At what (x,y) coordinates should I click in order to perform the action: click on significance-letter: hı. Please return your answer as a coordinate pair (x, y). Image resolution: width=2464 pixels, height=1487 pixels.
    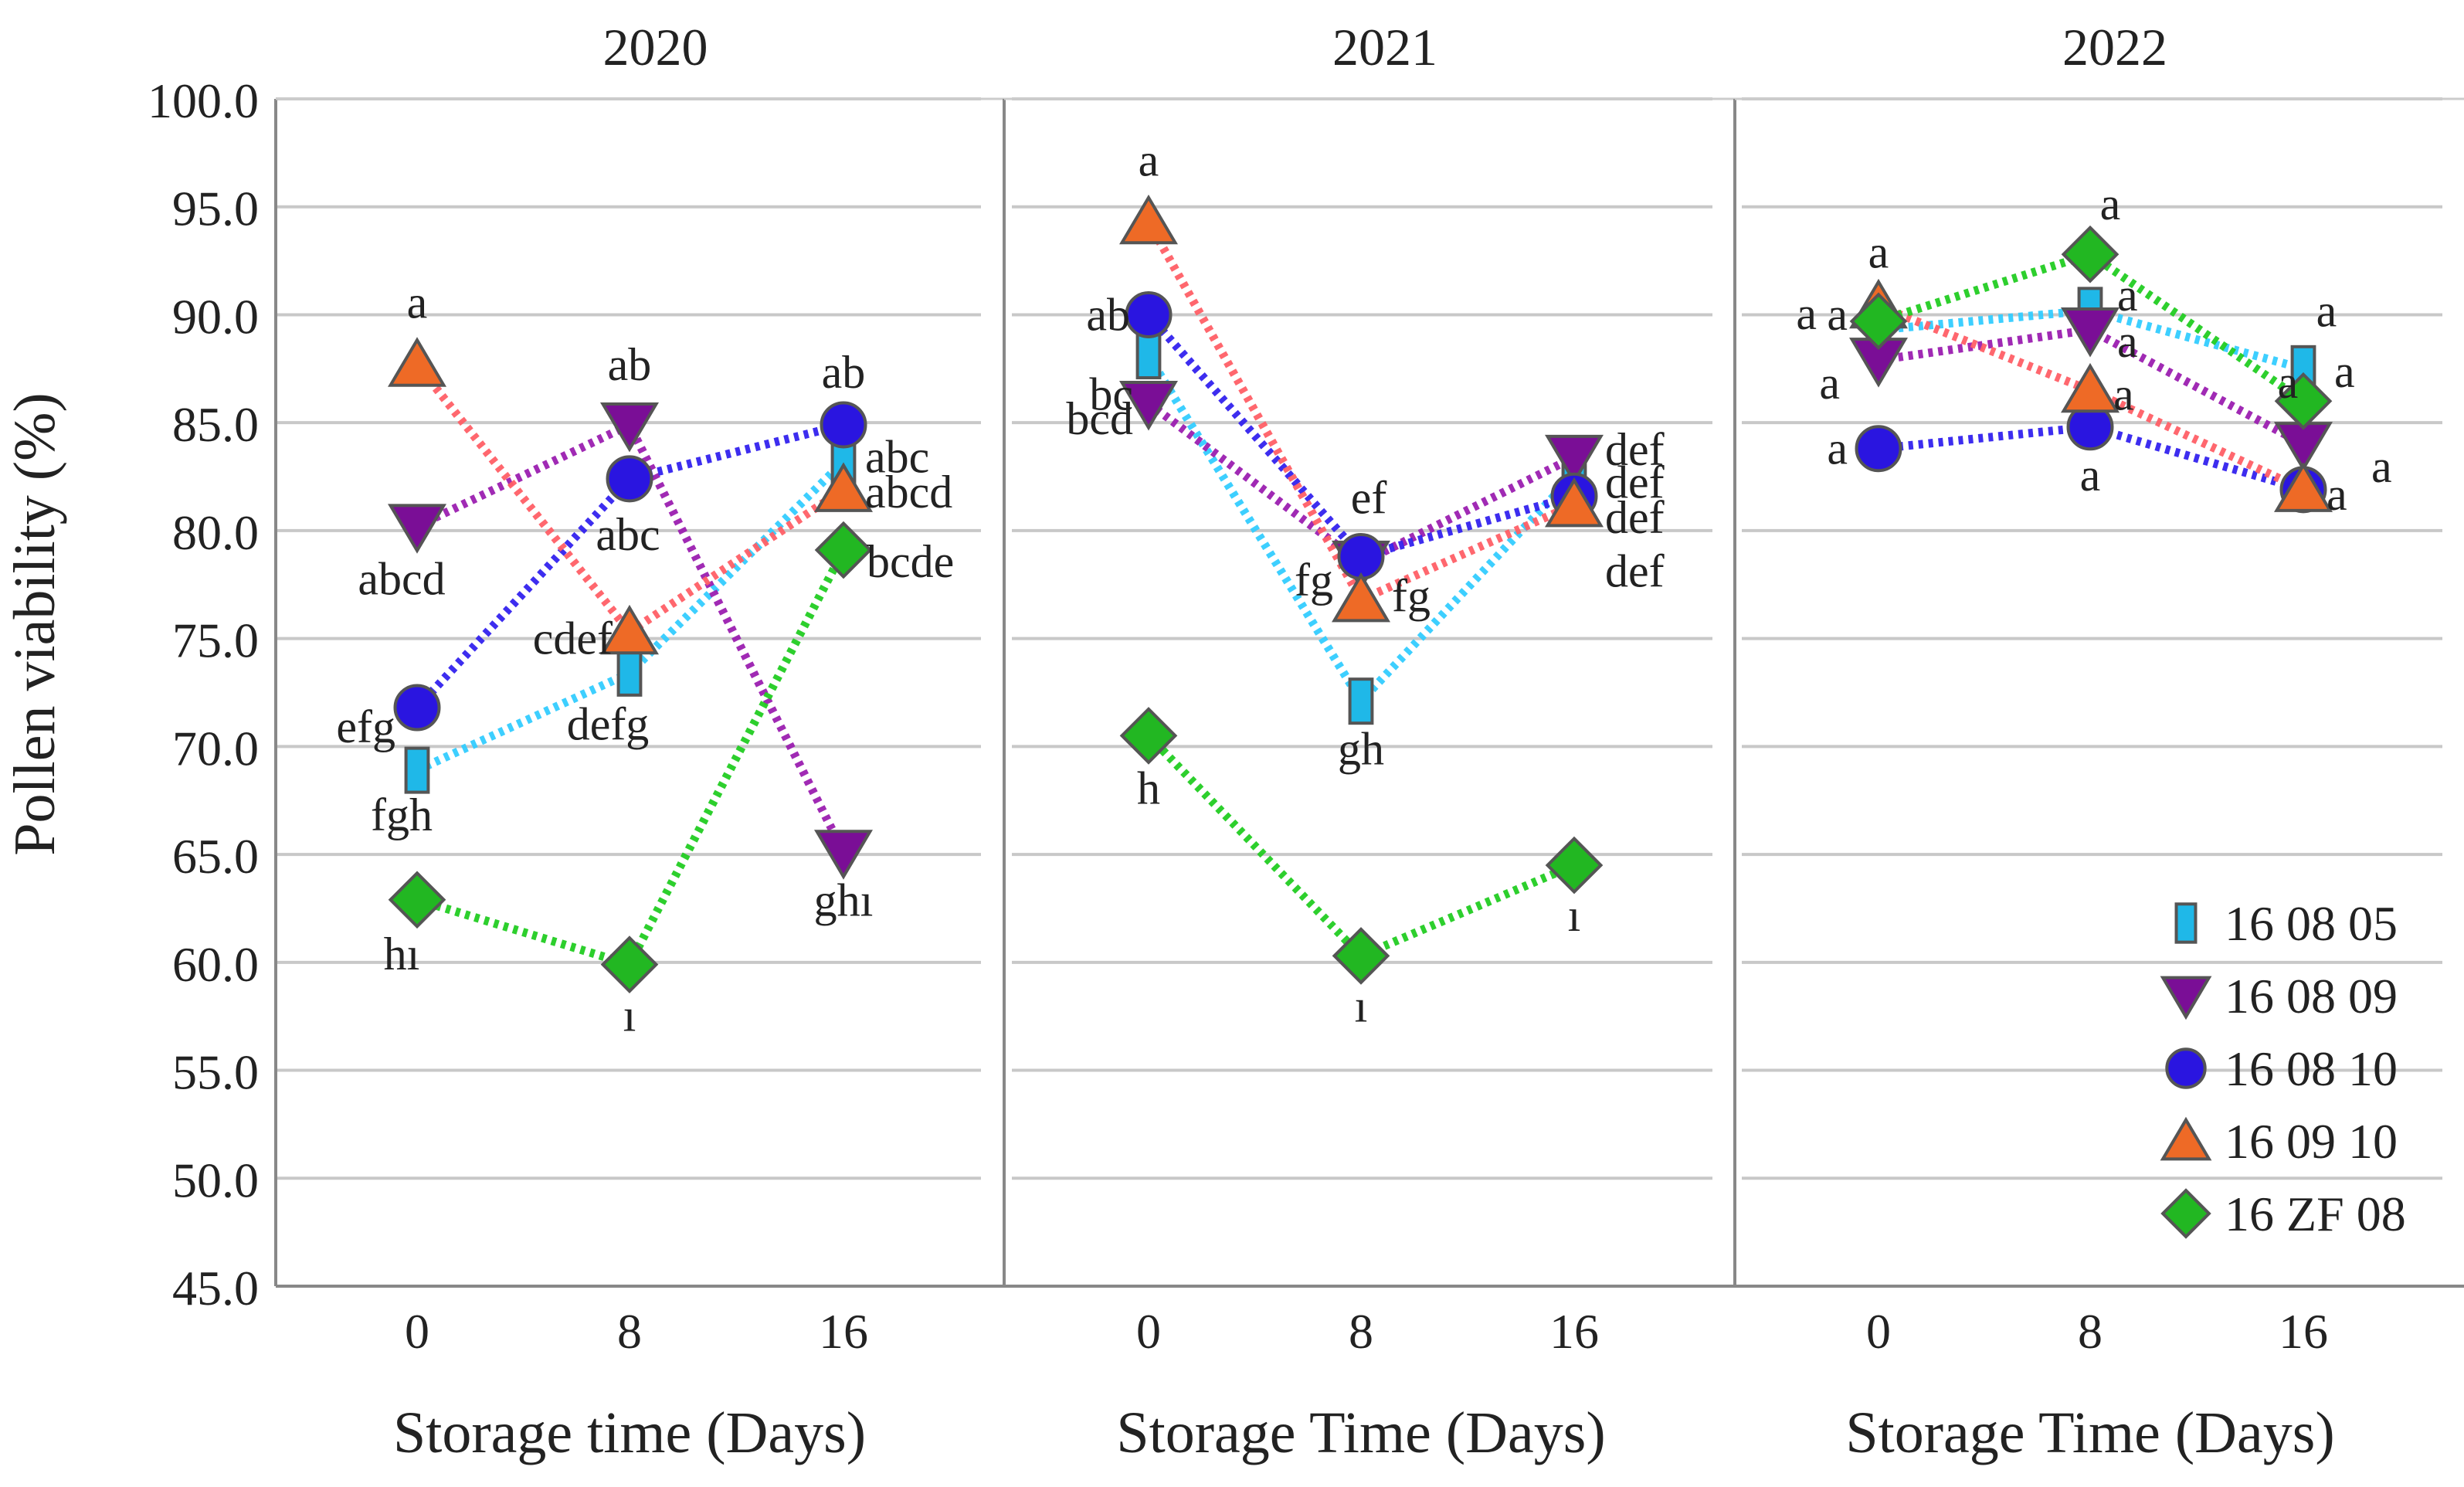
    Looking at the image, I should click on (402, 954).